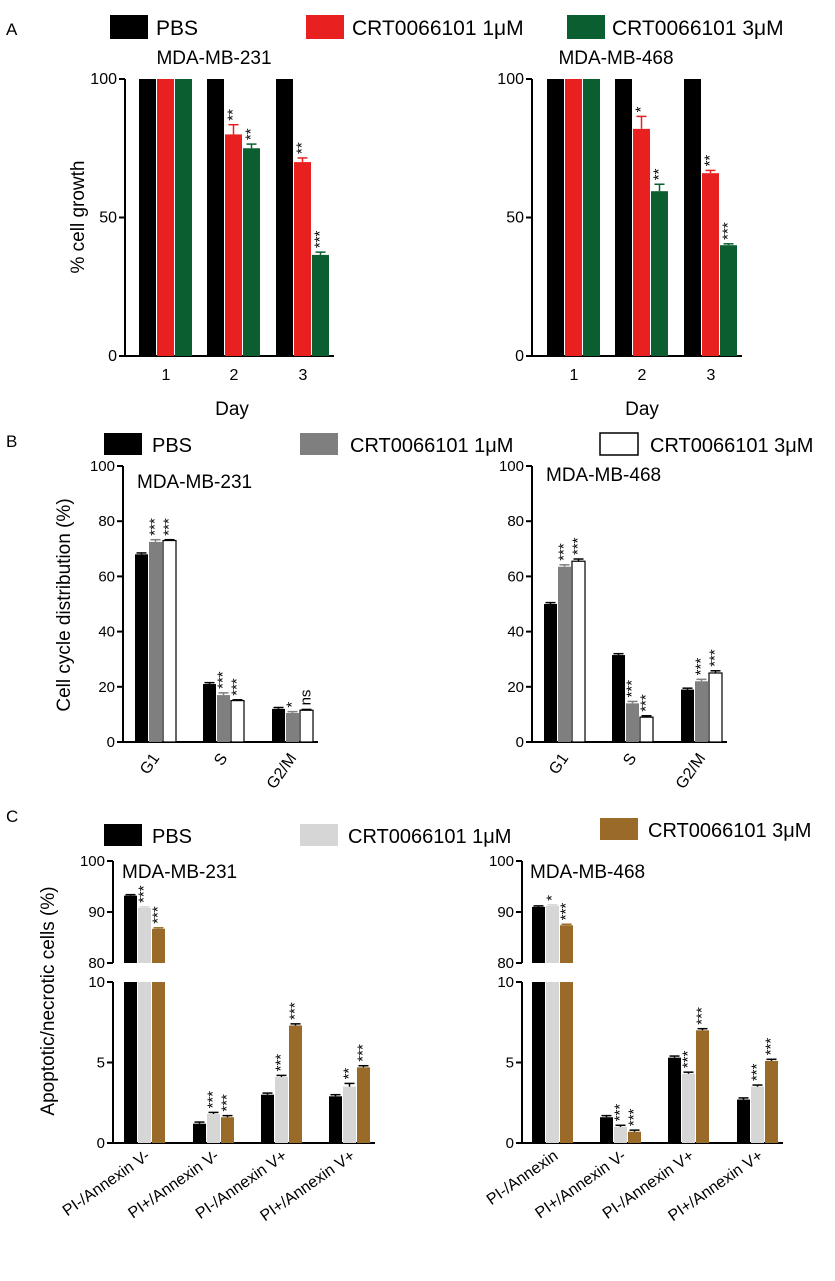  I want to click on y-tick-label: 90, so click(96, 912).